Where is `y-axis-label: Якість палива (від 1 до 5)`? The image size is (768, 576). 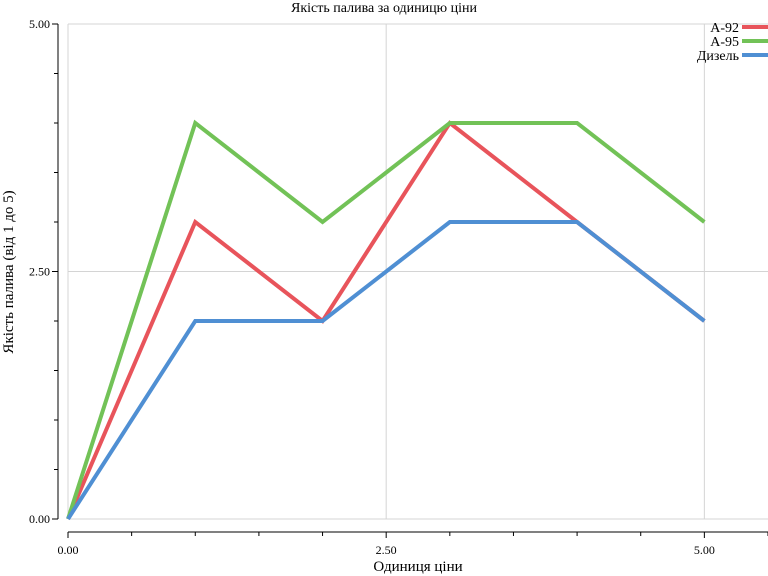 y-axis-label: Якість палива (від 1 до 5) is located at coordinates (9, 271).